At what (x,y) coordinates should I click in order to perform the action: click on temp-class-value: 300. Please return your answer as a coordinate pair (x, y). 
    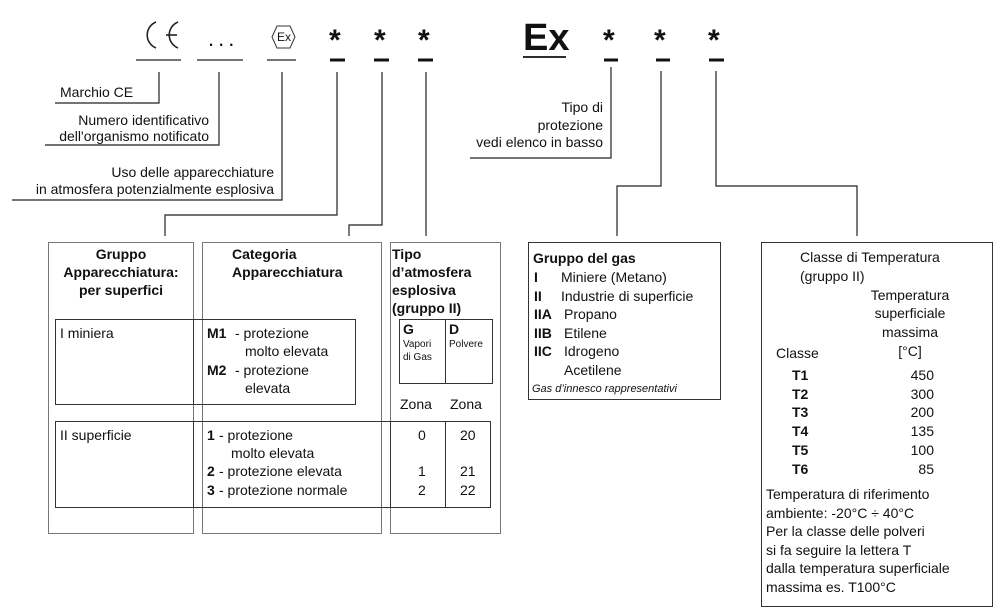
    Looking at the image, I should click on (922, 393).